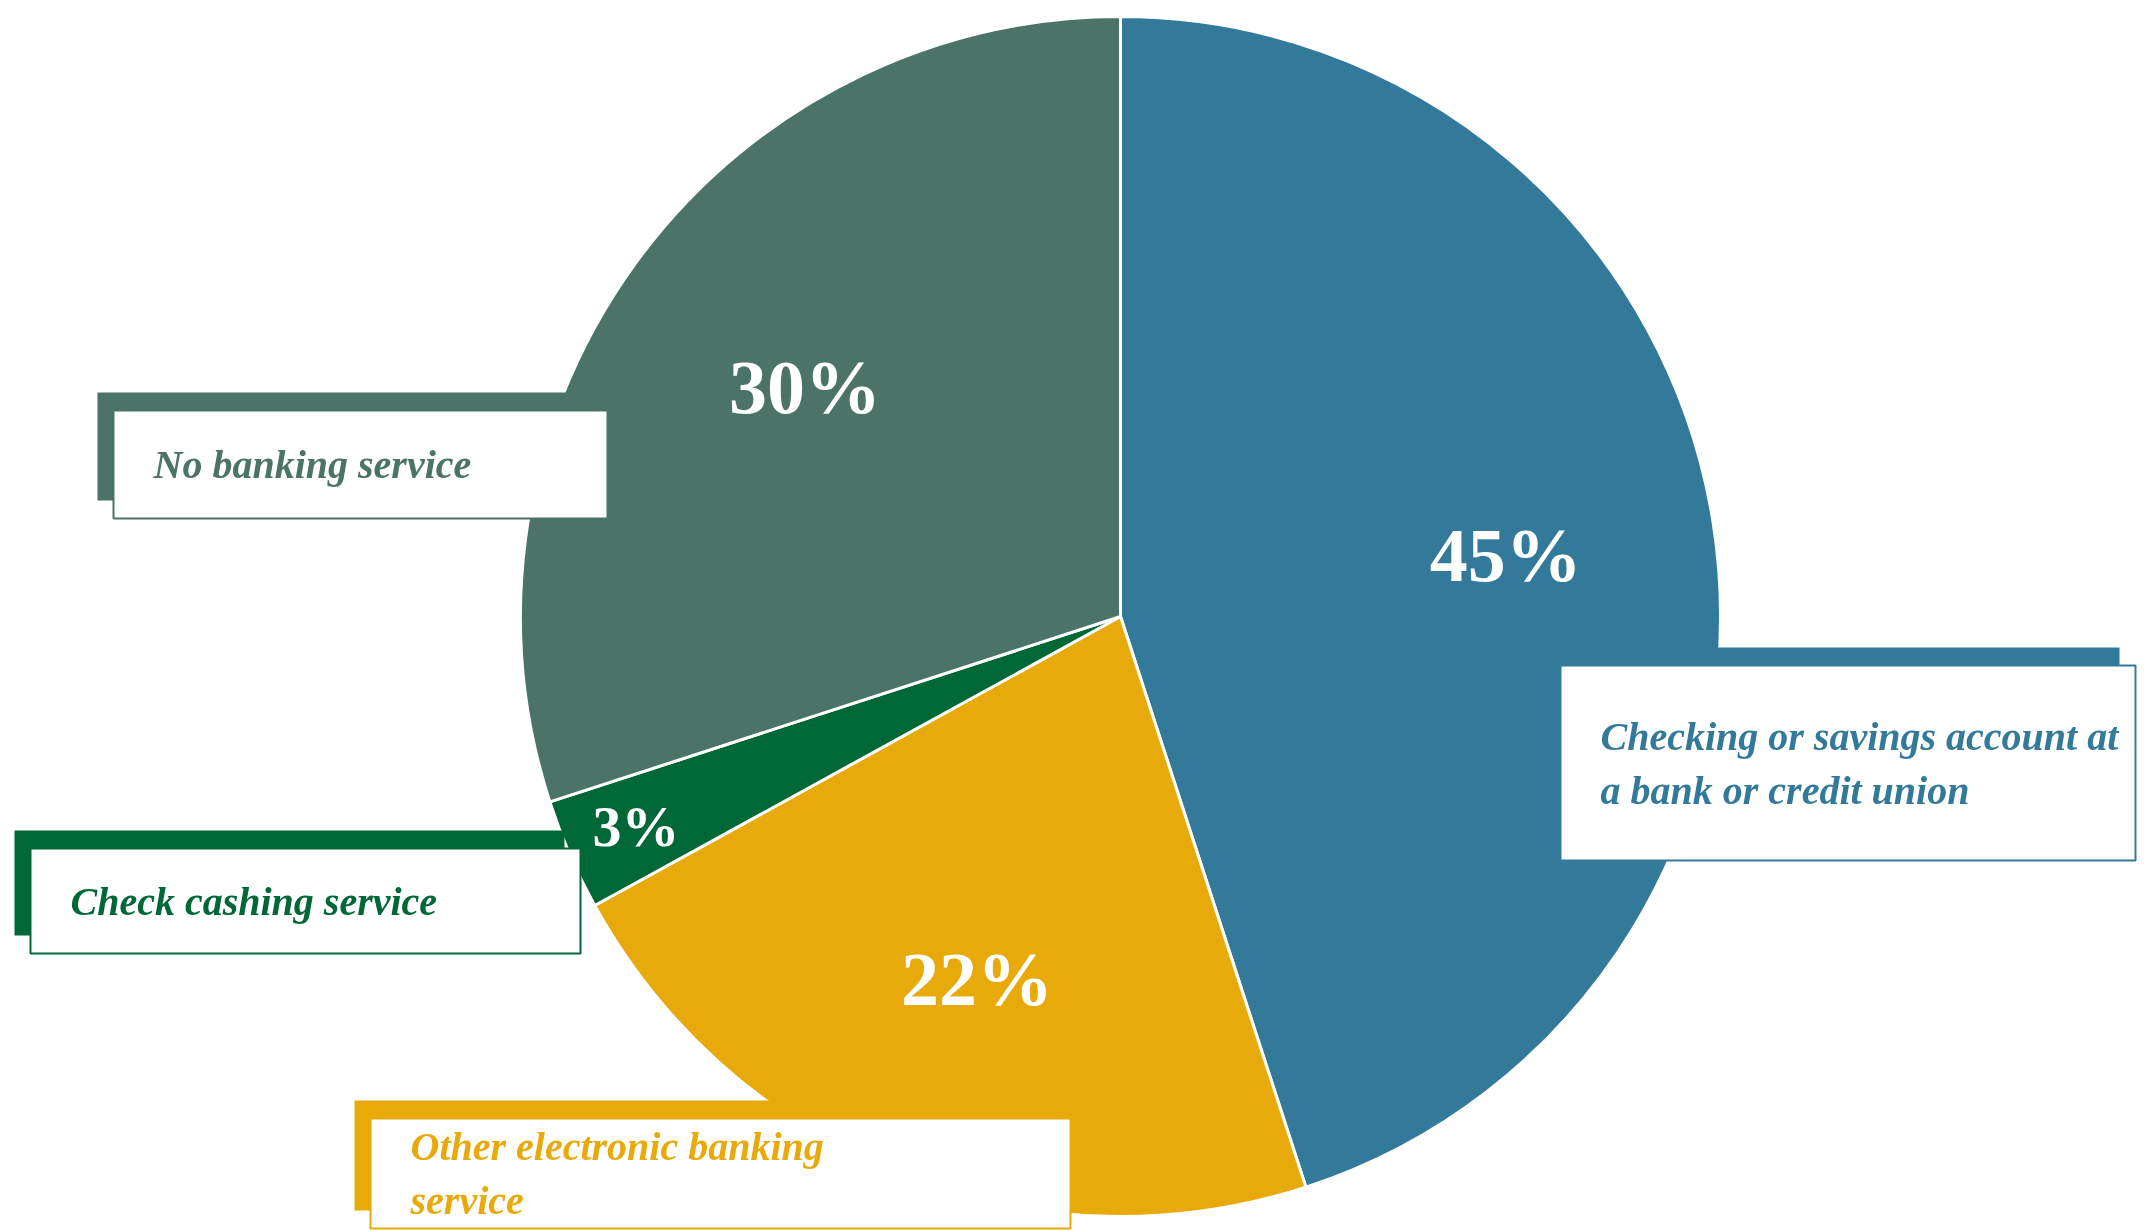  I want to click on data-label: 22%, so click(976, 979).